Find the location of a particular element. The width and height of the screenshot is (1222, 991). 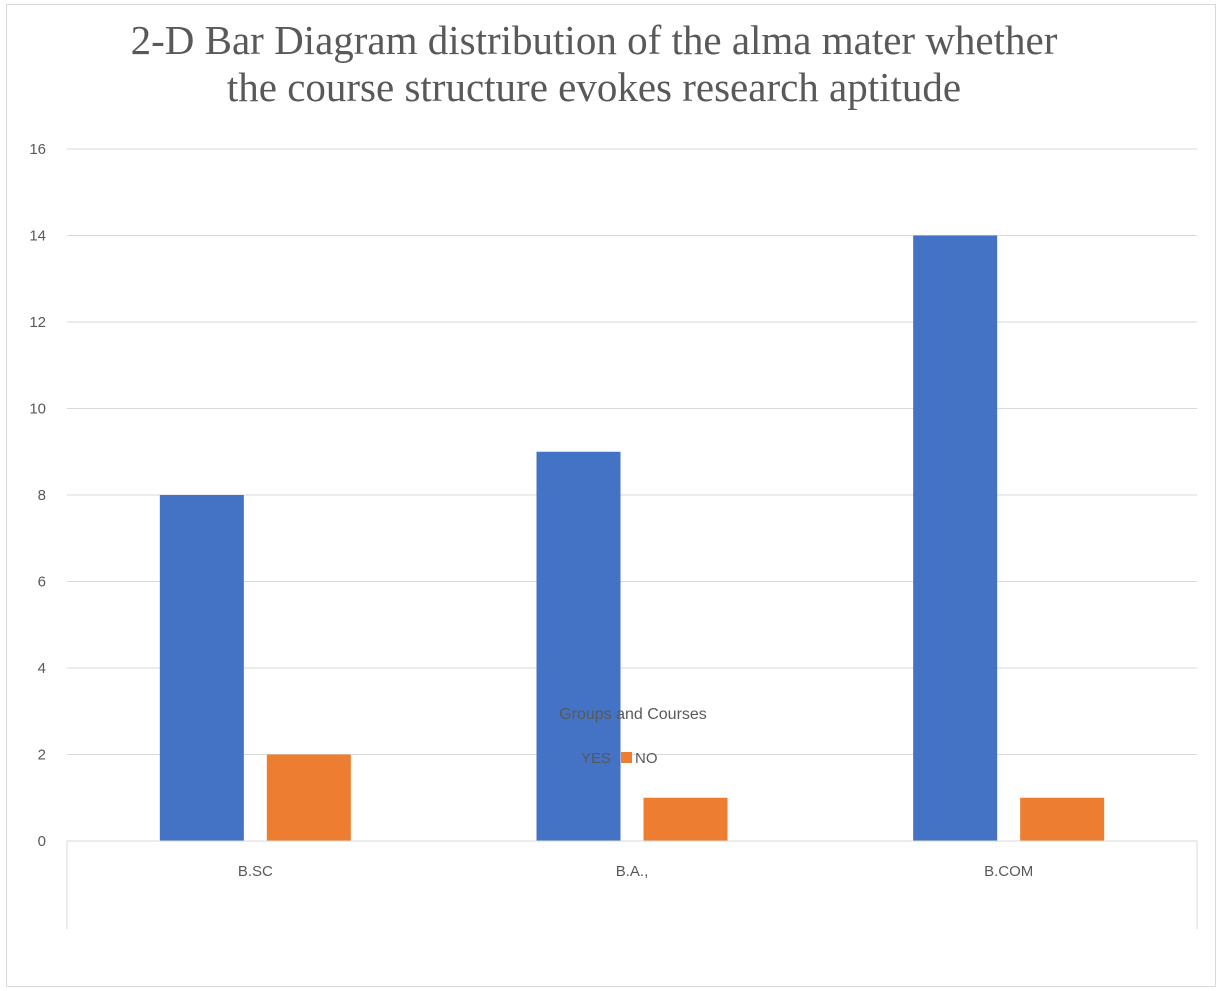

x-axis-ticks: B.SC B.A., B.COM is located at coordinates (635, 871).